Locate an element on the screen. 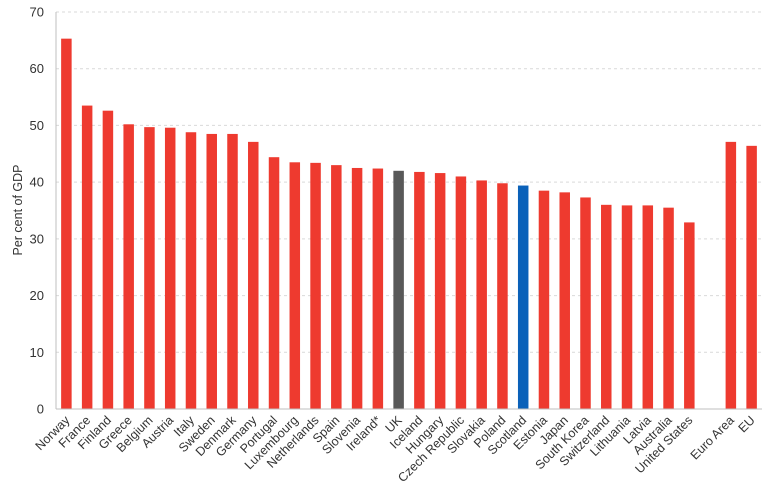 This screenshot has height=500, width=768. y-tick-label: 70 is located at coordinates (37, 12).